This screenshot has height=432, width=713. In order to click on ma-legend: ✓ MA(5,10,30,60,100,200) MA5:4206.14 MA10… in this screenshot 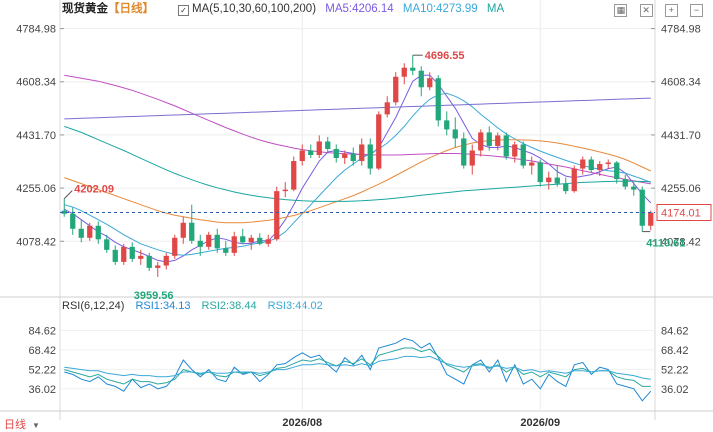, I will do `click(341, 9)`.